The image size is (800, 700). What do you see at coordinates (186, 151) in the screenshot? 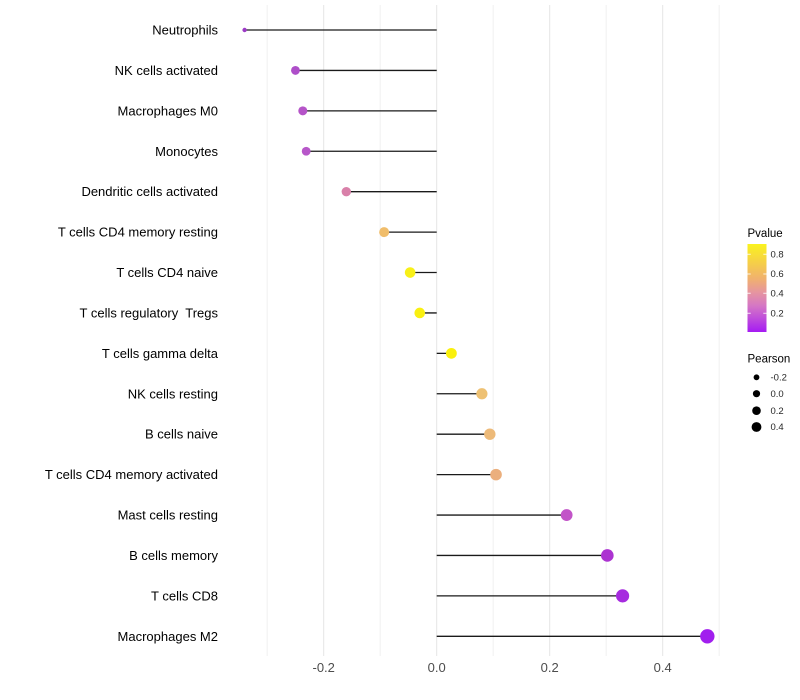
I see `category-label: Monocytes` at bounding box center [186, 151].